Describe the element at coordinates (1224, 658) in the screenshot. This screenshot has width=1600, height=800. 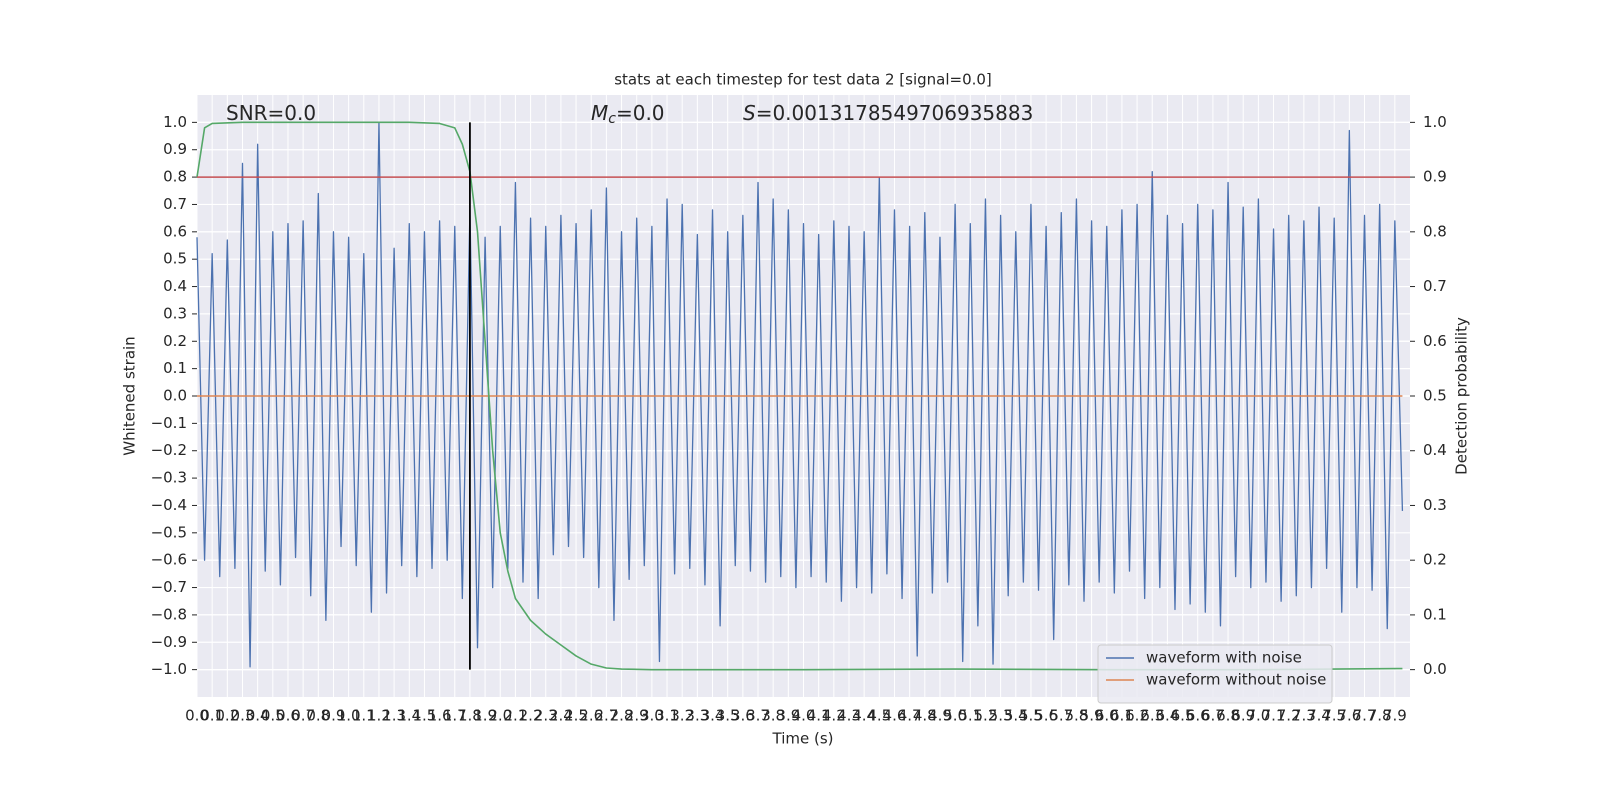
I see `legend-label: waveform with noise` at that location.